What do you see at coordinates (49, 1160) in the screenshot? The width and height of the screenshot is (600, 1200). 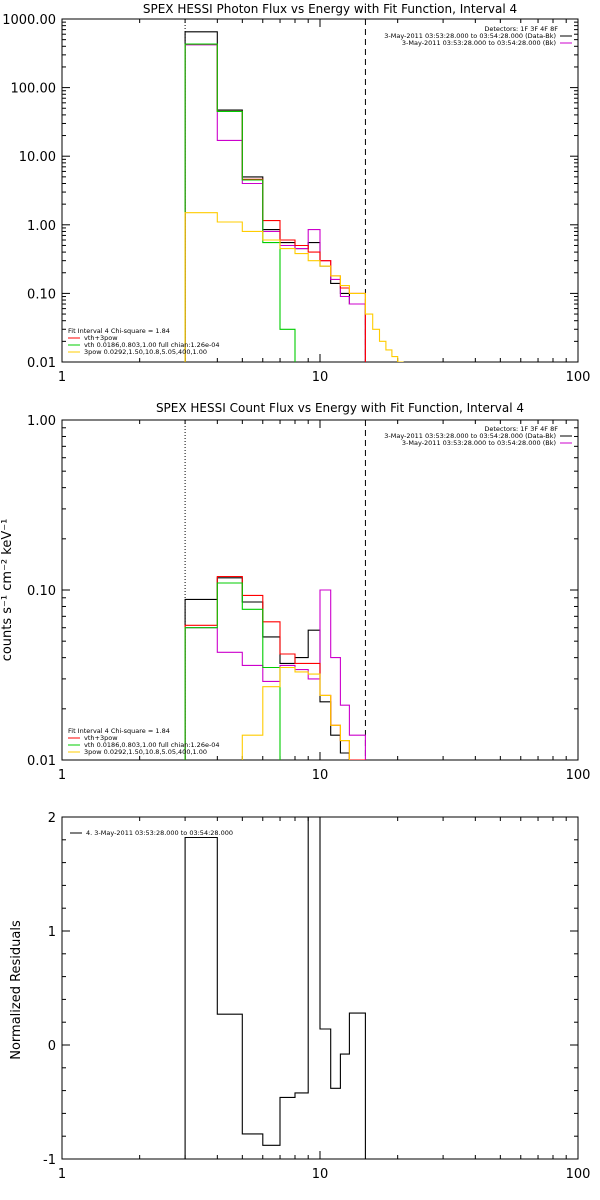 I see `y-tick-label: -1` at bounding box center [49, 1160].